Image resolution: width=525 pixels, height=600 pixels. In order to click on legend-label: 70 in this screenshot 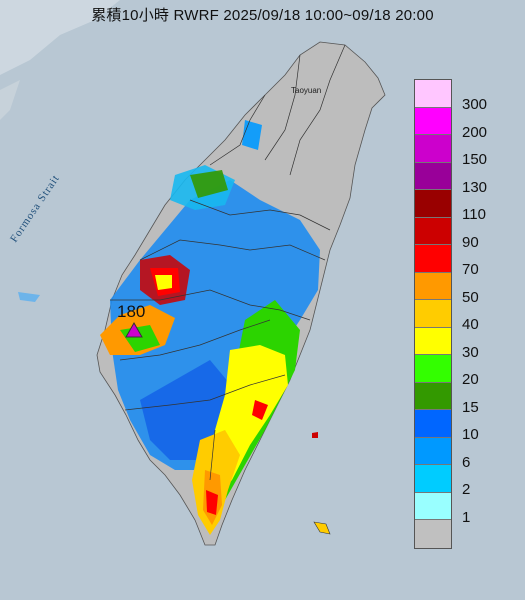, I will do `click(470, 269)`.